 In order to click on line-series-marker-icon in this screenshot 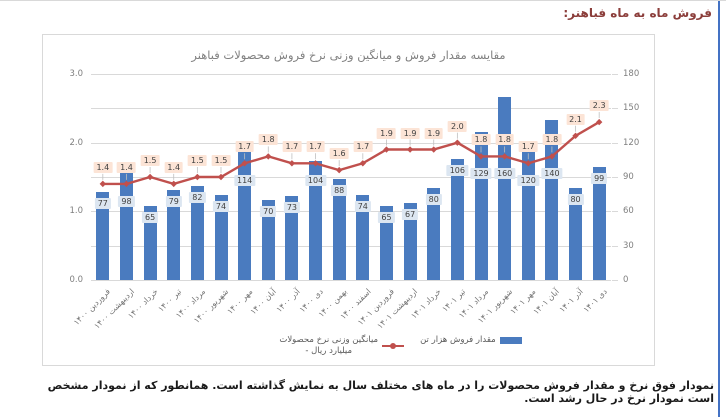, I will do `click(393, 346)`.